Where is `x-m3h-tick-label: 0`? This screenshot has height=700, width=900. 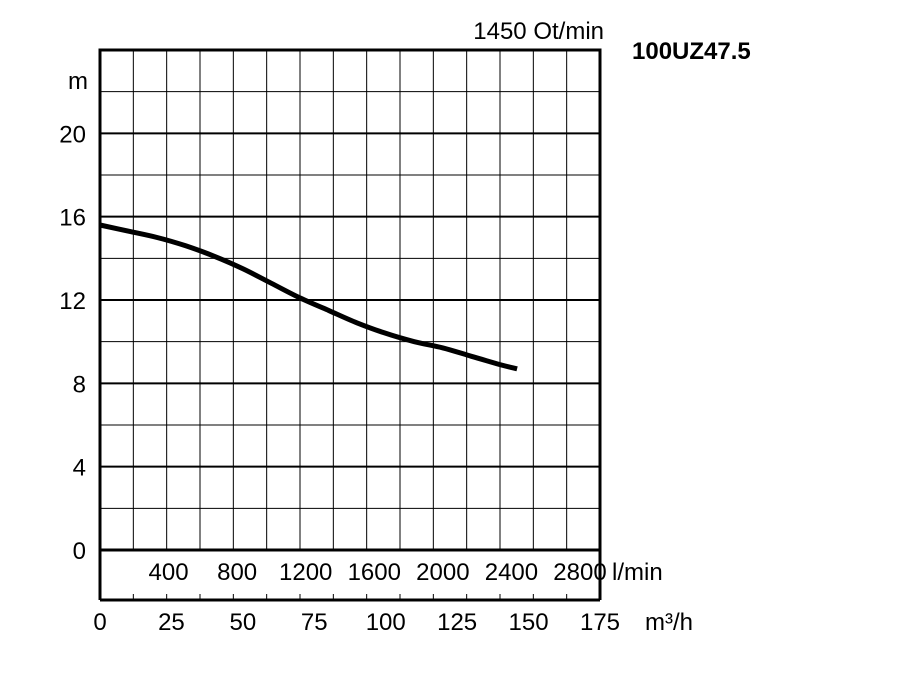 x-m3h-tick-label: 0 is located at coordinates (99, 622).